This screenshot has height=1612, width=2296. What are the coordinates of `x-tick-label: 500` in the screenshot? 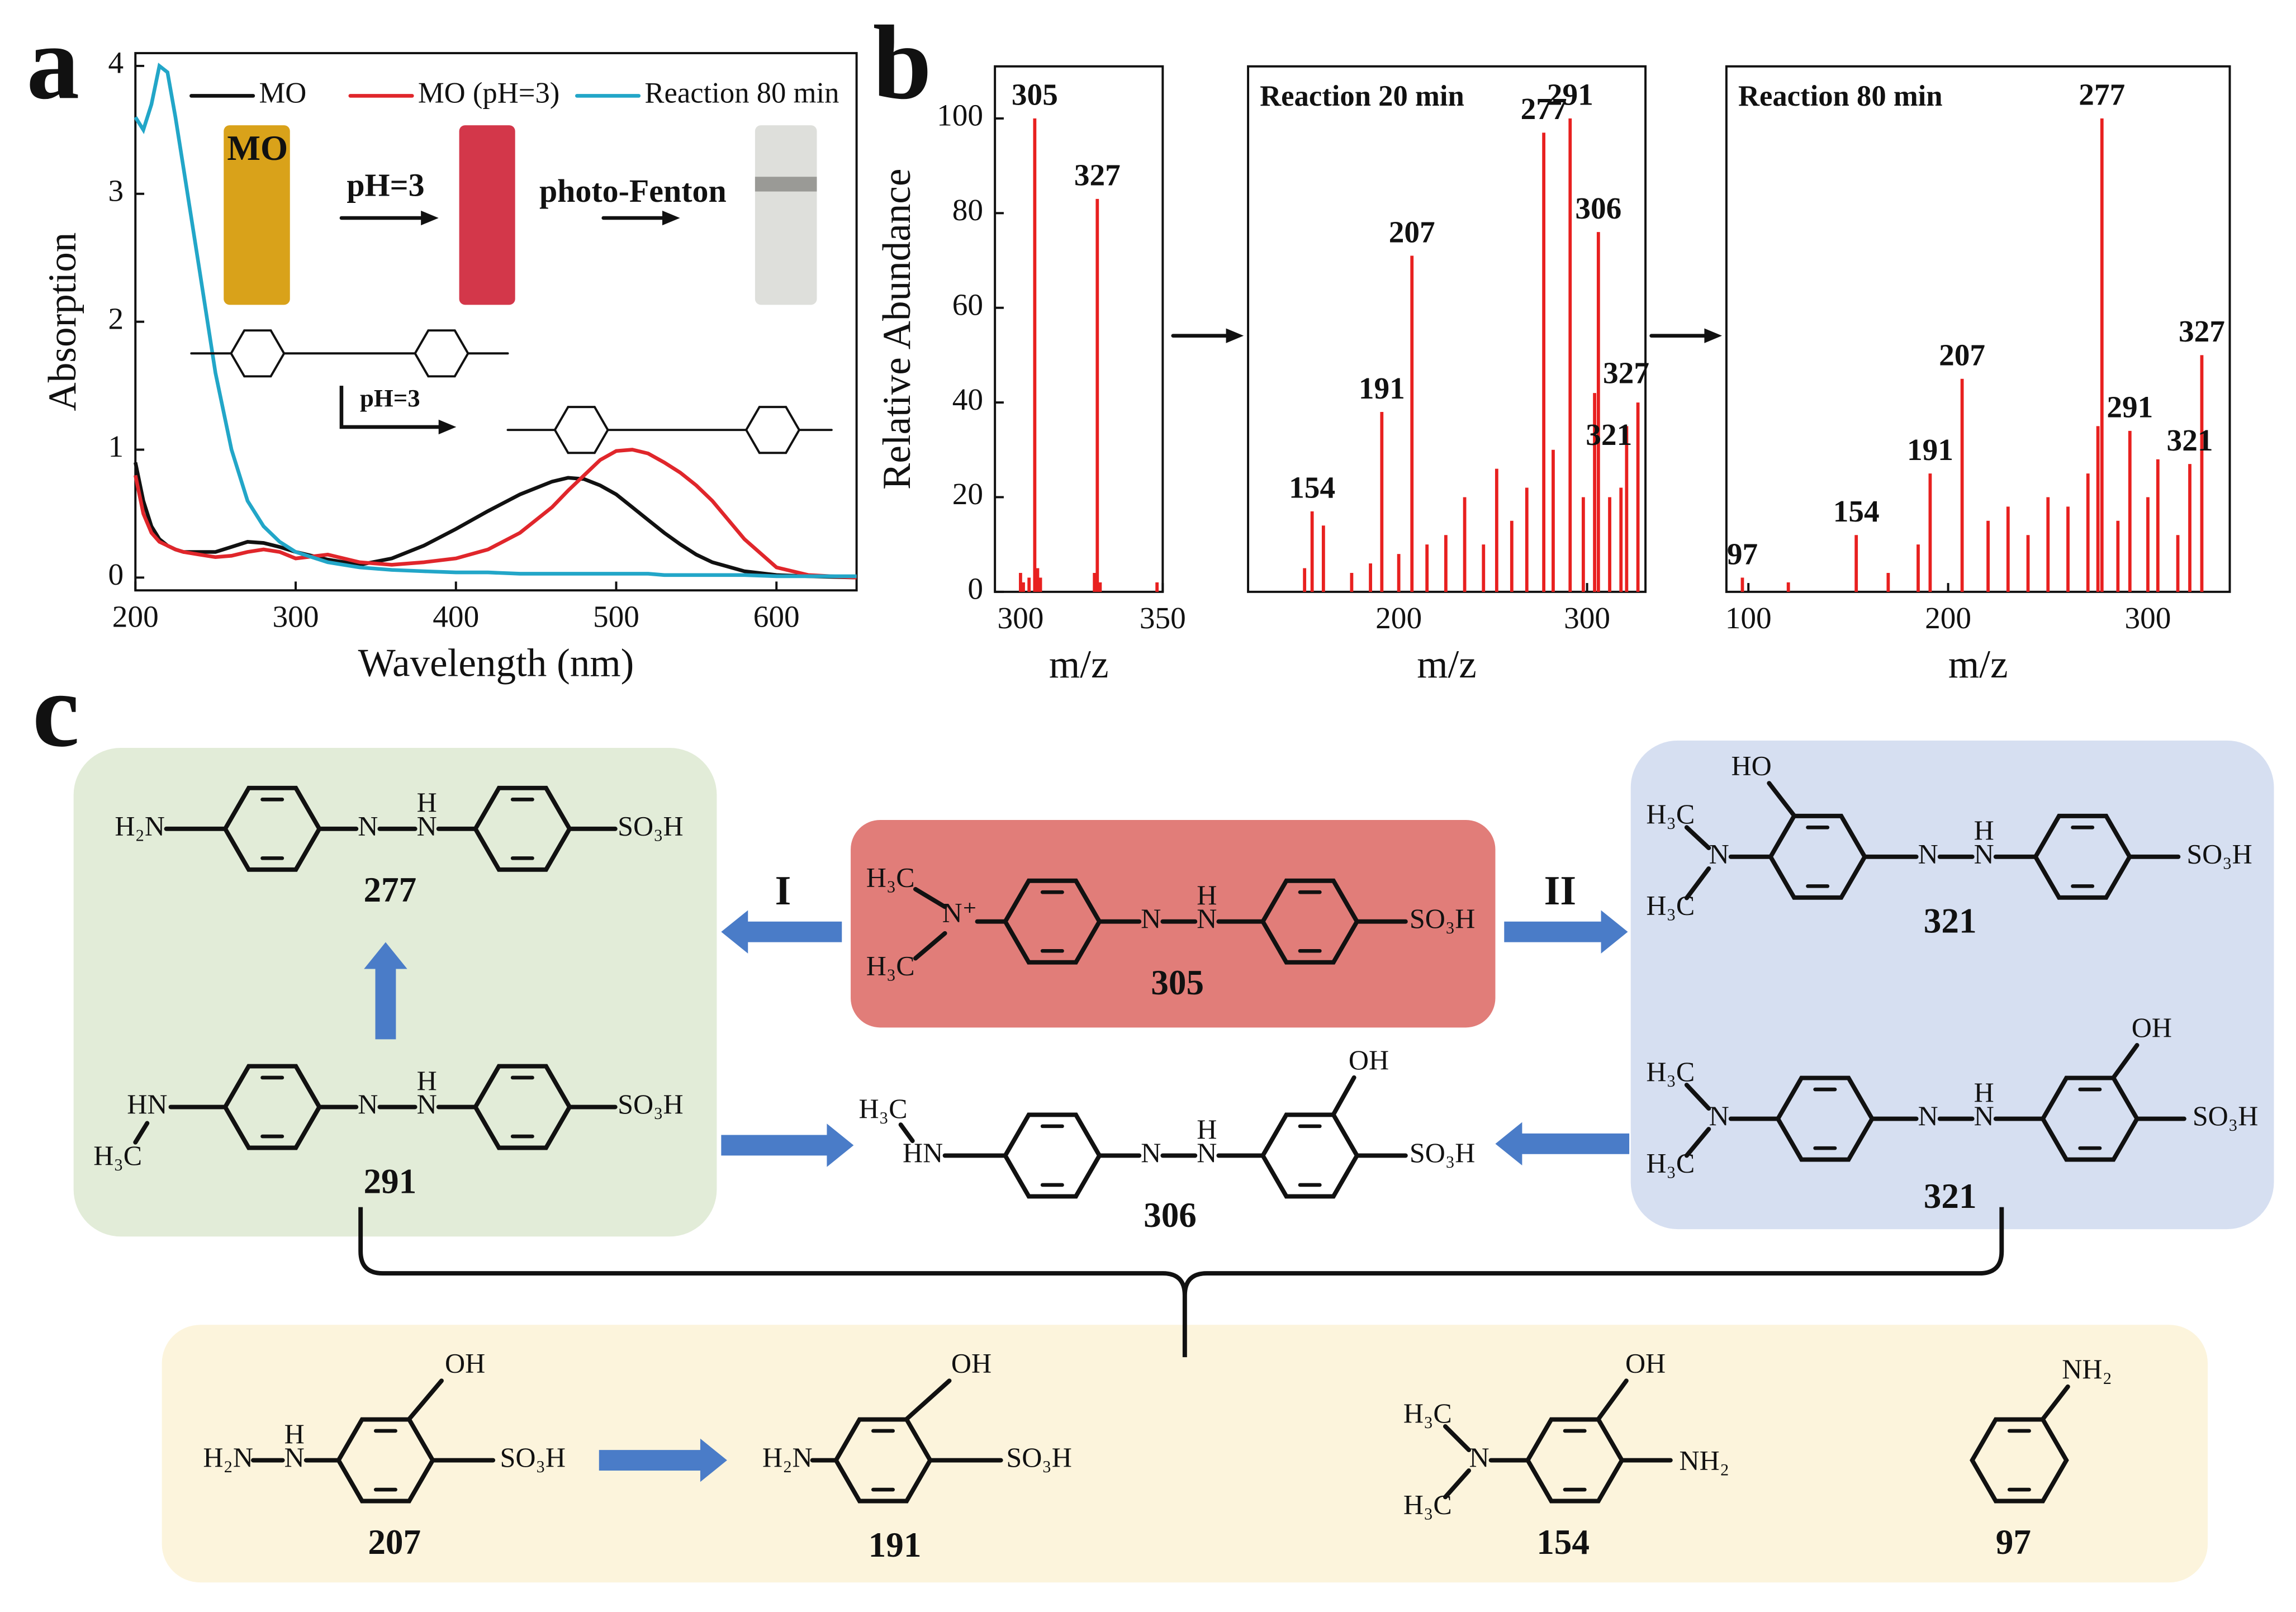 It's located at (616, 617).